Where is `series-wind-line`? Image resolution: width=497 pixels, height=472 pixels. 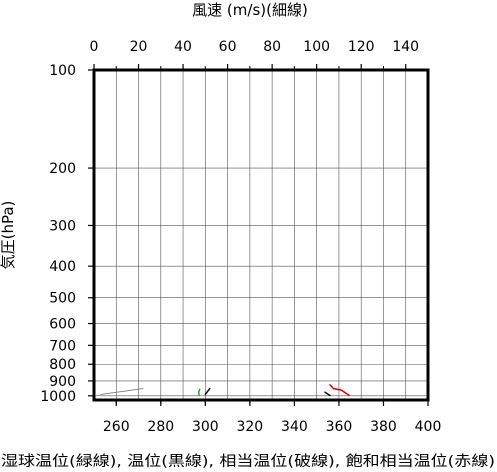 series-wind-line is located at coordinates (122, 391).